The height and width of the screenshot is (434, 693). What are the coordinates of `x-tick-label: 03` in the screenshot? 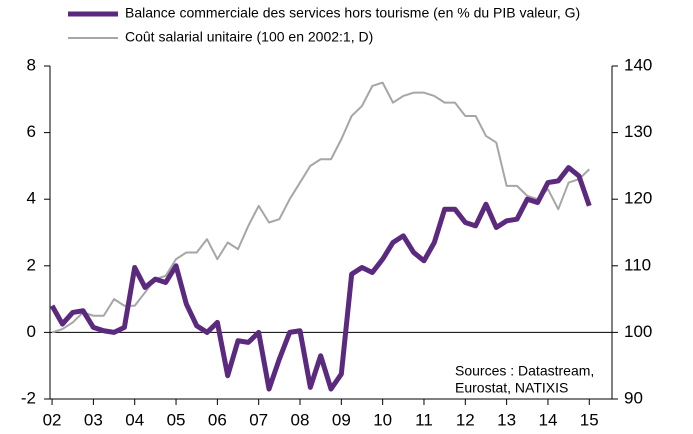 It's located at (93, 419).